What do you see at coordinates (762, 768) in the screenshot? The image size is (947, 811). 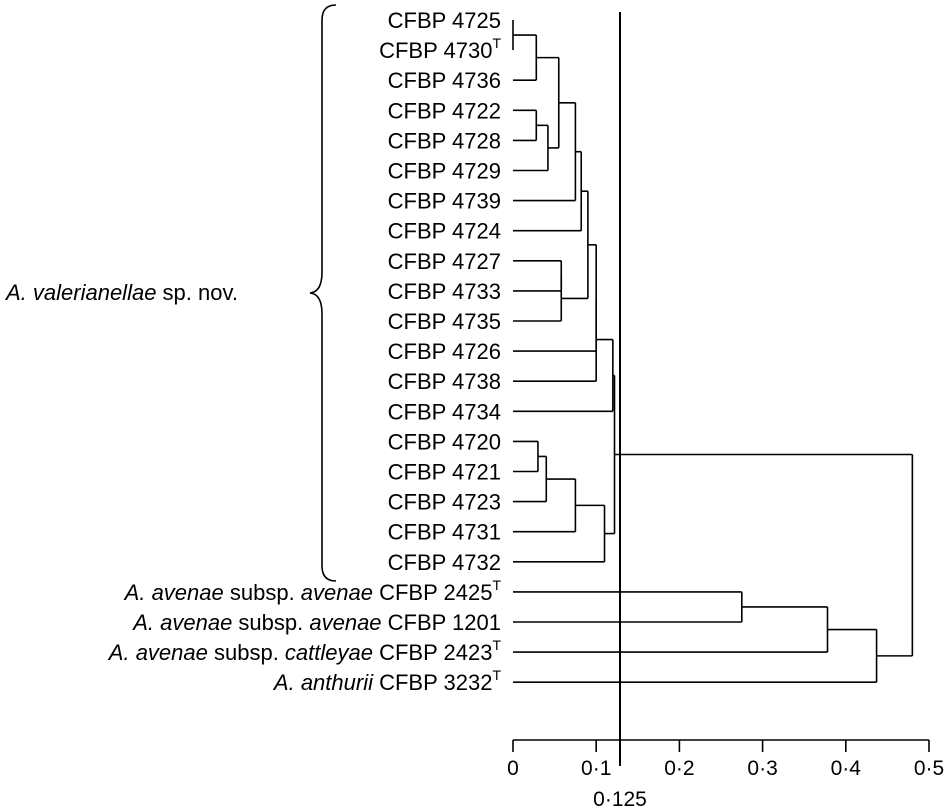 I see `x-tick-label: 0·3` at bounding box center [762, 768].